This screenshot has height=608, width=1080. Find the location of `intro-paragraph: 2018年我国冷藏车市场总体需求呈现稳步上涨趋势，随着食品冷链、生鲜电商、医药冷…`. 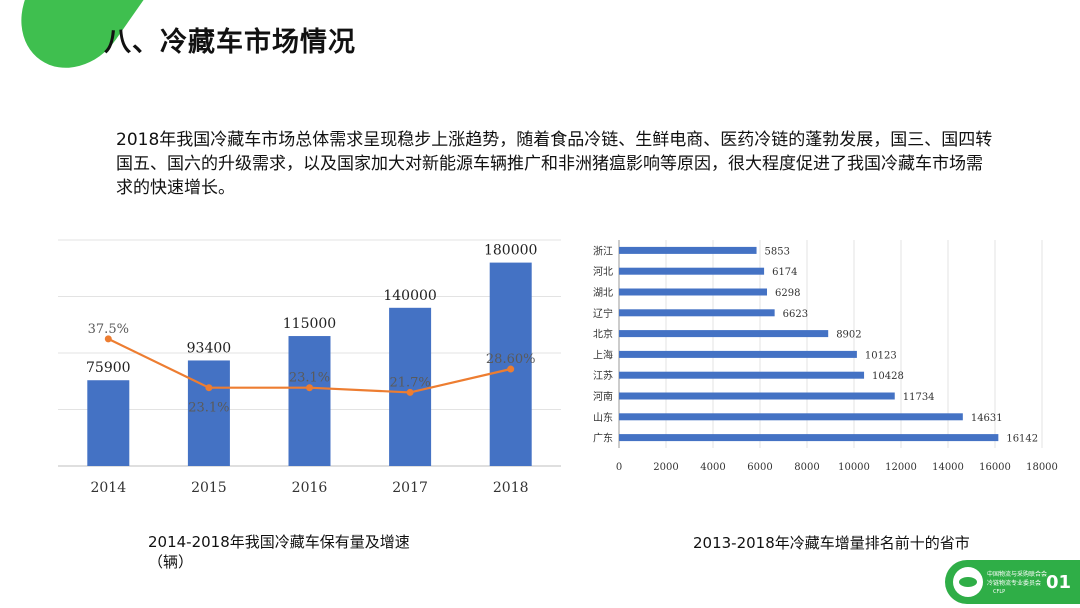

intro-paragraph: 2018年我国冷藏车市场总体需求呈现稳步上涨趋势，随着食品冷链、生鲜电商、医药冷… is located at coordinates (554, 164).